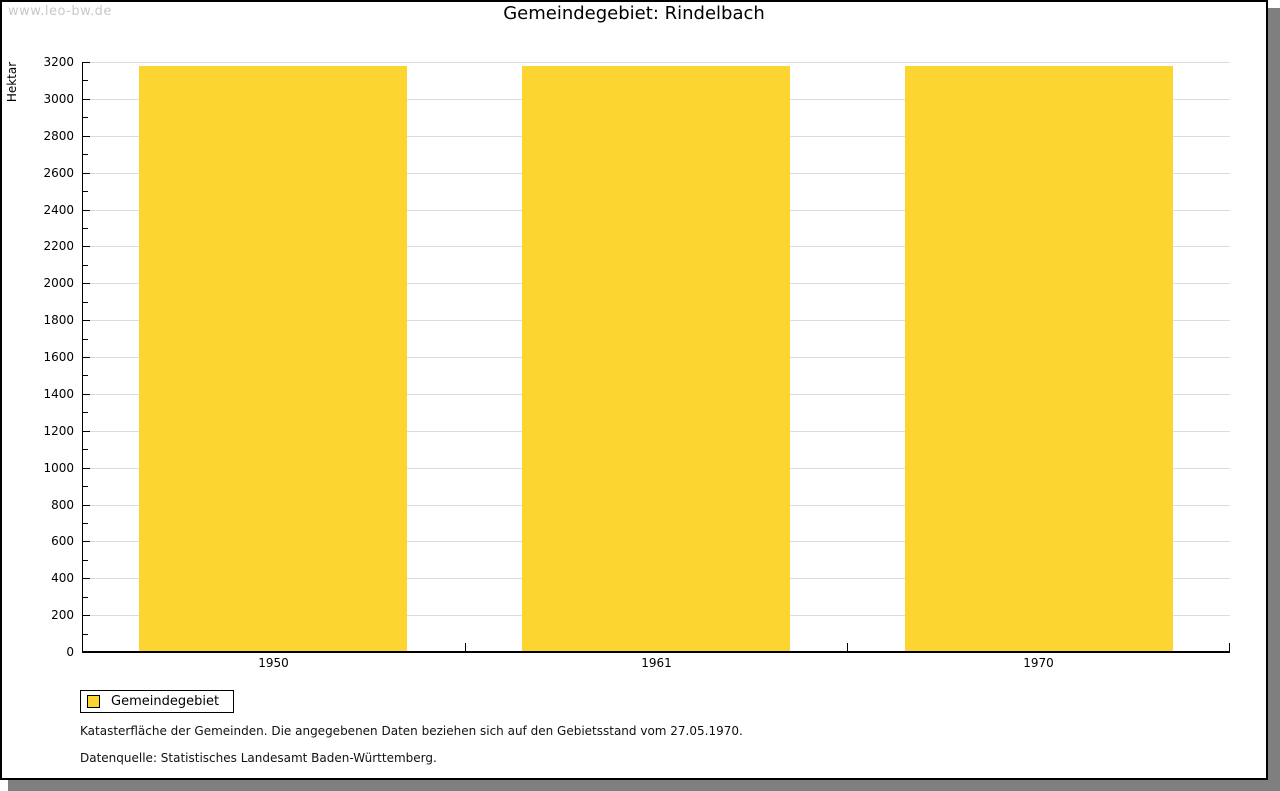 The image size is (1280, 791). Describe the element at coordinates (1229, 647) in the screenshot. I see `x-axis-end-tick` at that location.